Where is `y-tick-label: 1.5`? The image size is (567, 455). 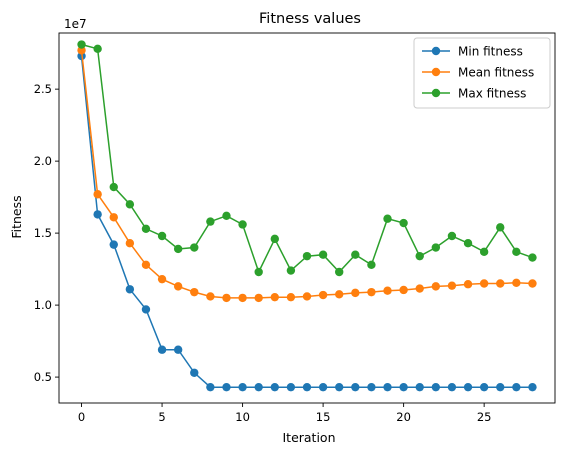 y-tick-label: 1.5 is located at coordinates (43, 233).